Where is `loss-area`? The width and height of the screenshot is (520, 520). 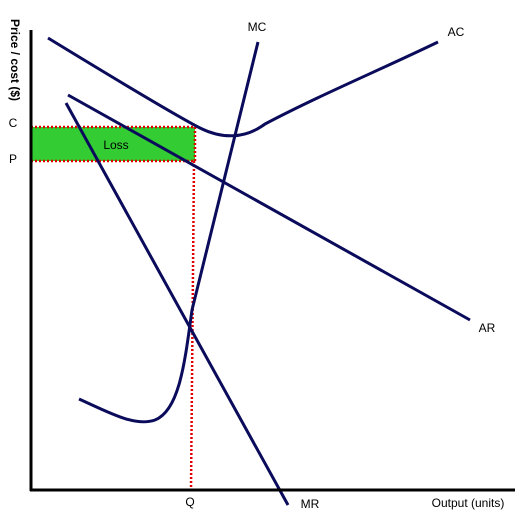 loss-area is located at coordinates (113, 144).